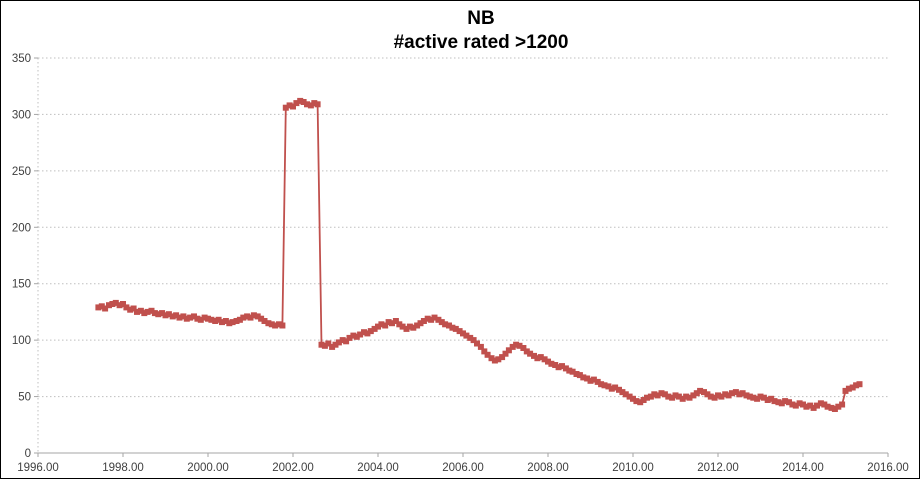  What do you see at coordinates (293, 468) in the screenshot?
I see `x-tick-label: 2002.00` at bounding box center [293, 468].